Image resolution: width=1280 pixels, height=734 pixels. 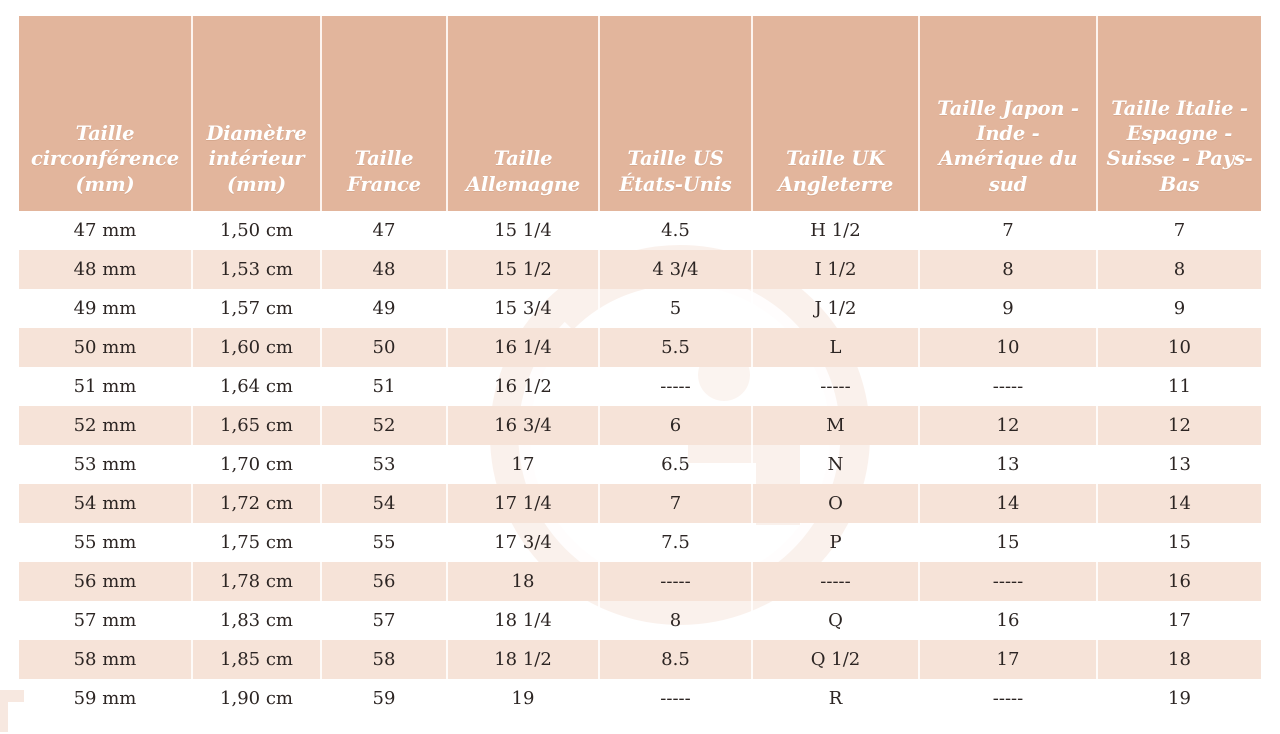 I want to click on cell-italy-spain-switzerland-netherlands: 11, so click(x=1179, y=386).